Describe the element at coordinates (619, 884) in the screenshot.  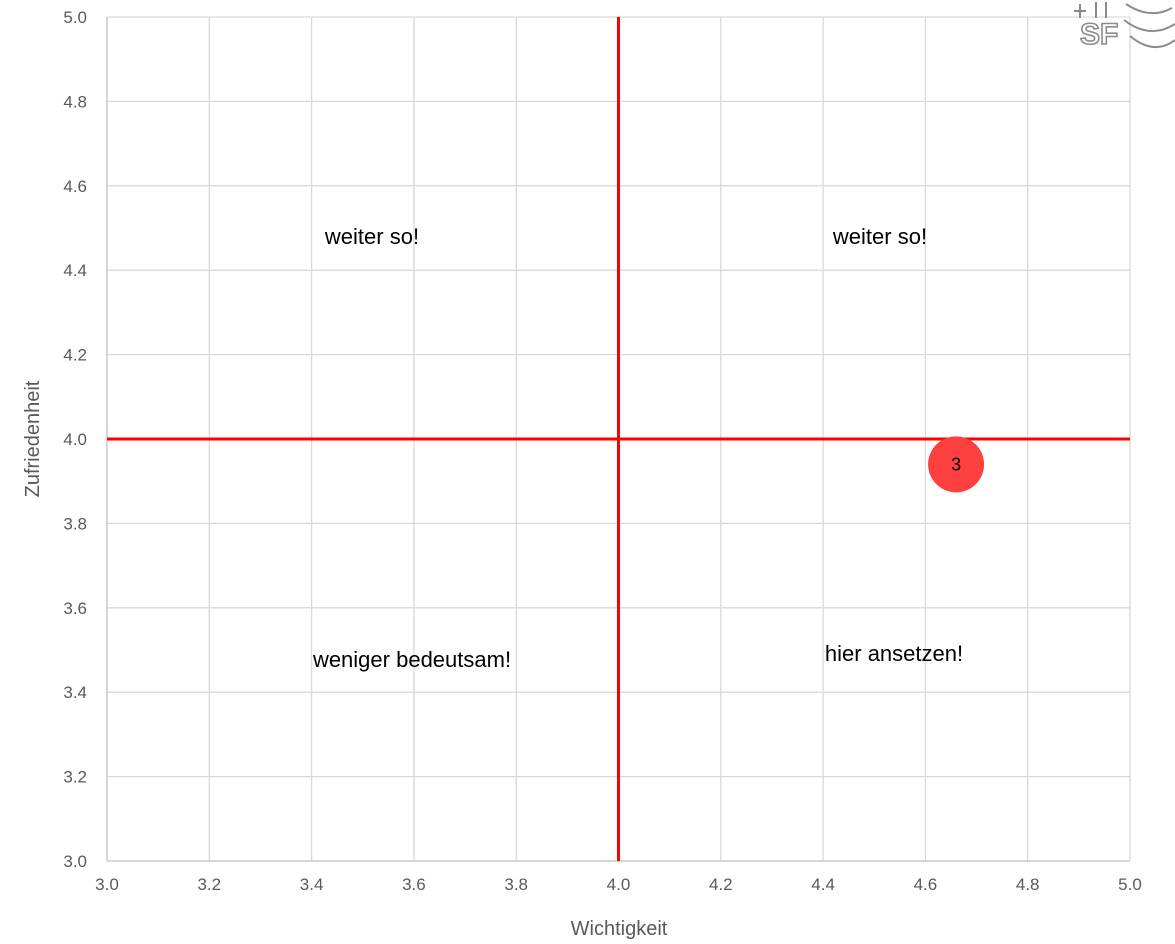
I see `x-tick-label: 4.0` at that location.